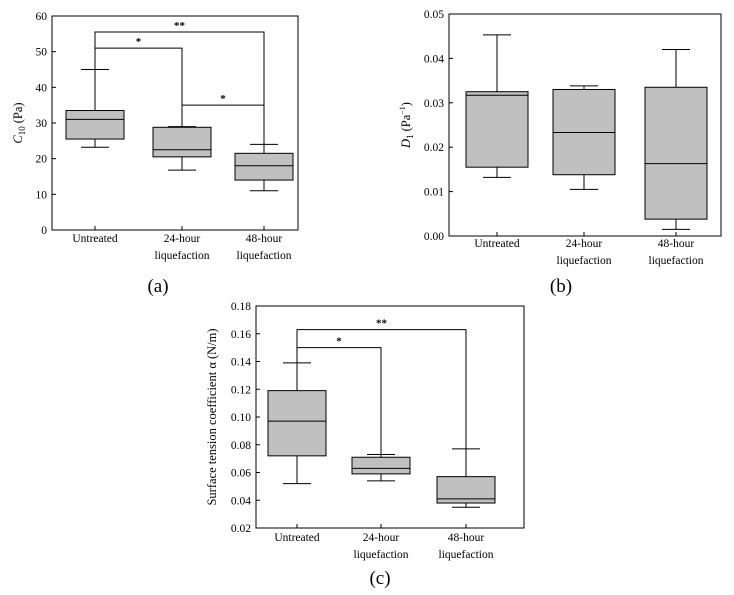 The image size is (734, 595). I want to click on y-axis-label-main: C, so click(18, 139).